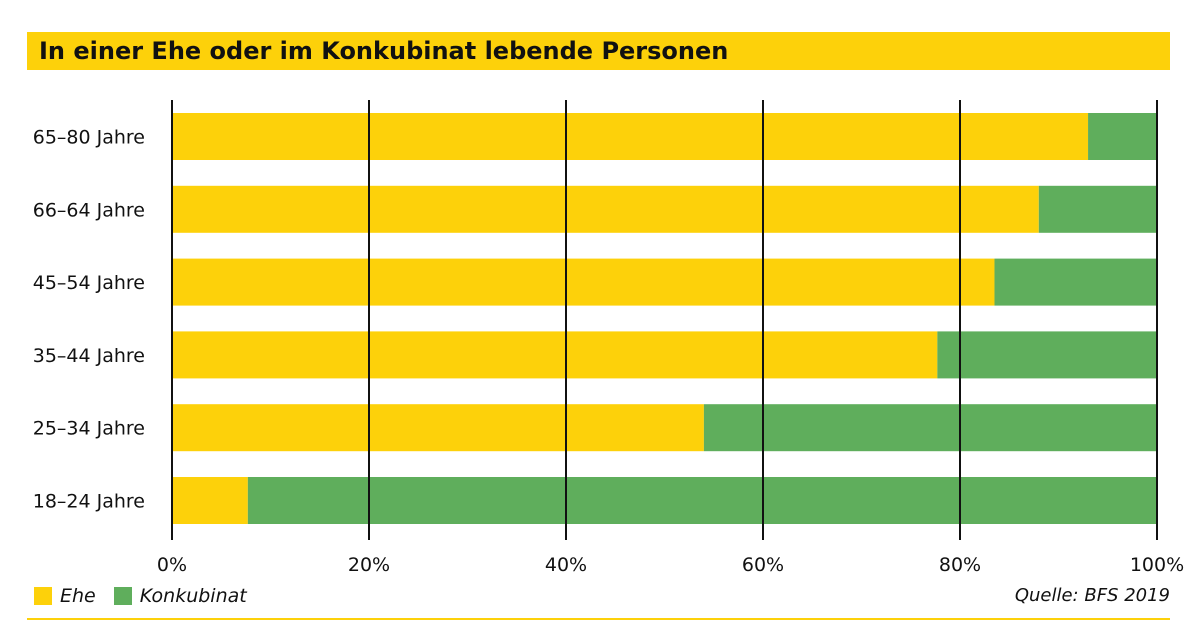  I want to click on x-tick-label: 40%, so click(566, 565).